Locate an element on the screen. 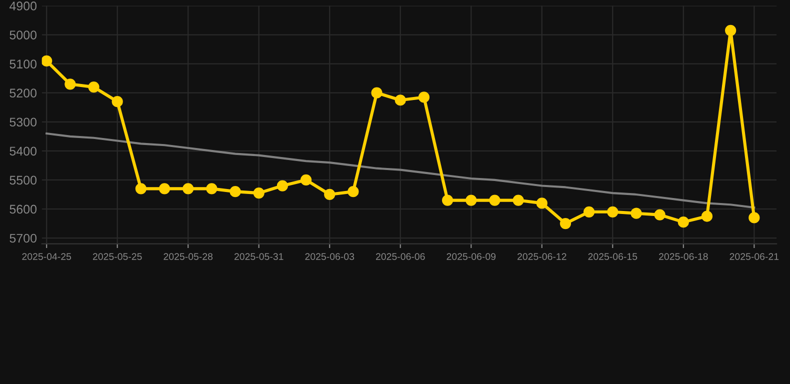  y-tick-label: 4900 is located at coordinates (23, 6).